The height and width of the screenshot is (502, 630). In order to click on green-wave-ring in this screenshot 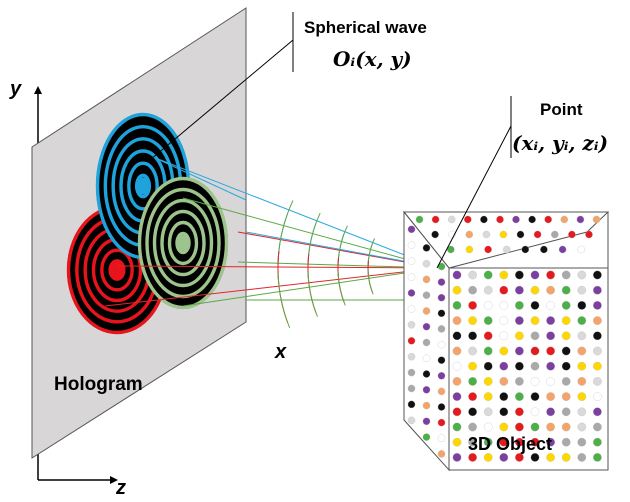, I will do `click(183, 243)`.